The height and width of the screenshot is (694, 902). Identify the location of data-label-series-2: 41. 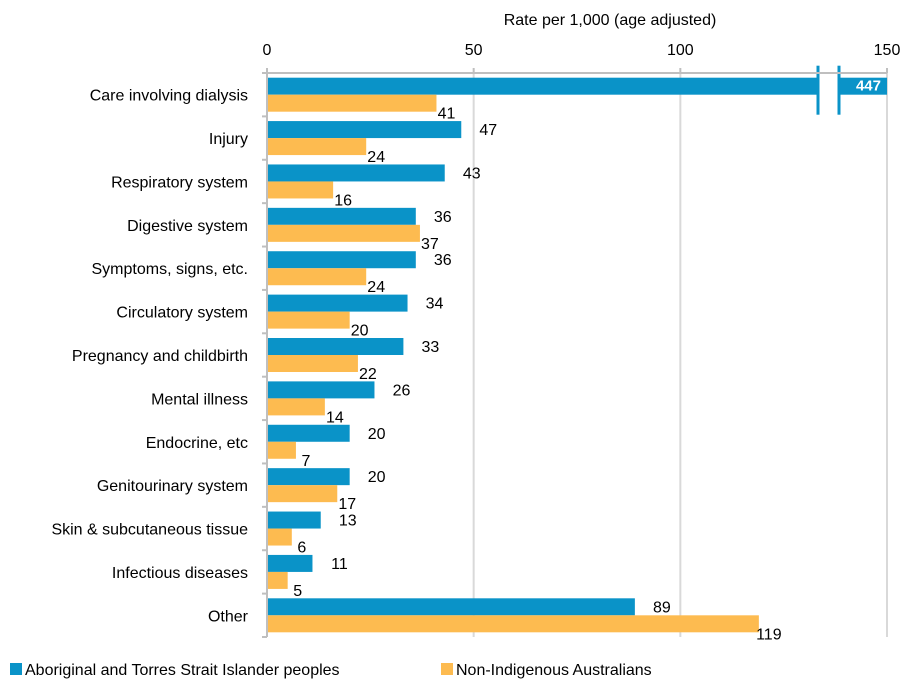
(447, 114).